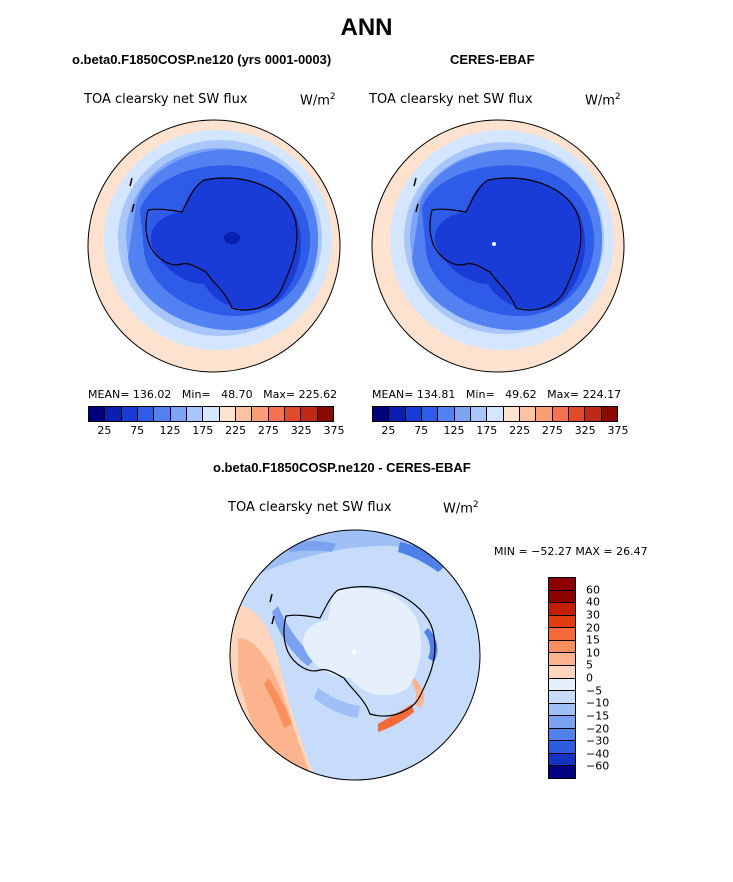 This screenshot has width=733, height=882. What do you see at coordinates (598, 728) in the screenshot?
I see `colorbar-level-label: −20` at bounding box center [598, 728].